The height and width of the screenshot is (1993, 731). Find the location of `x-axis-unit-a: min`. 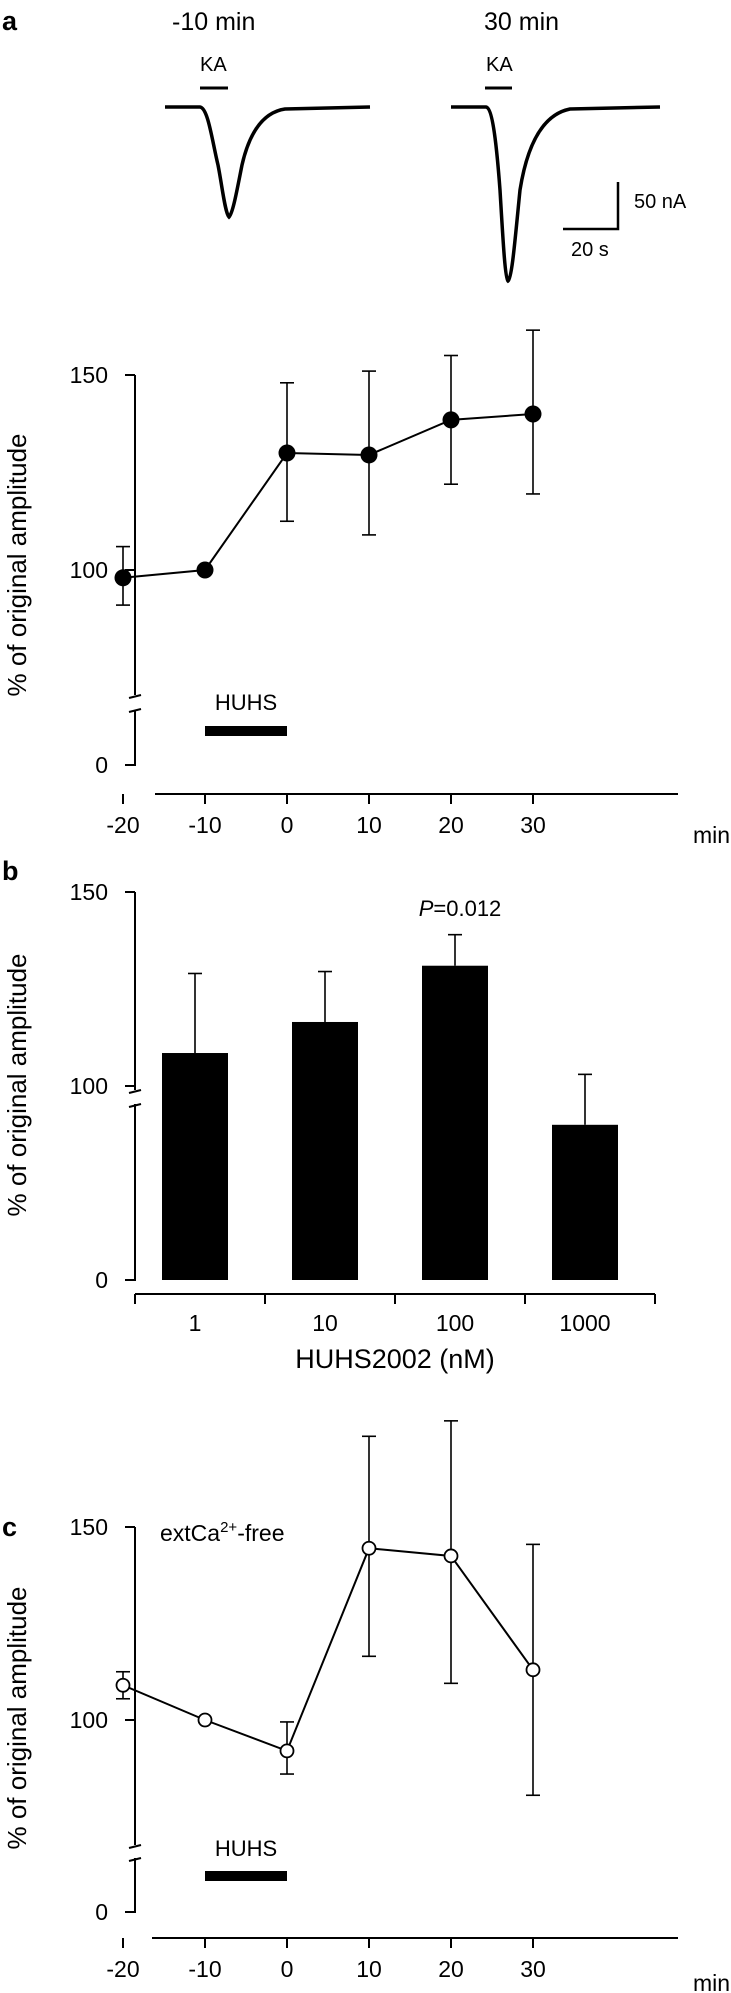

x-axis-unit-a: min is located at coordinates (711, 835).